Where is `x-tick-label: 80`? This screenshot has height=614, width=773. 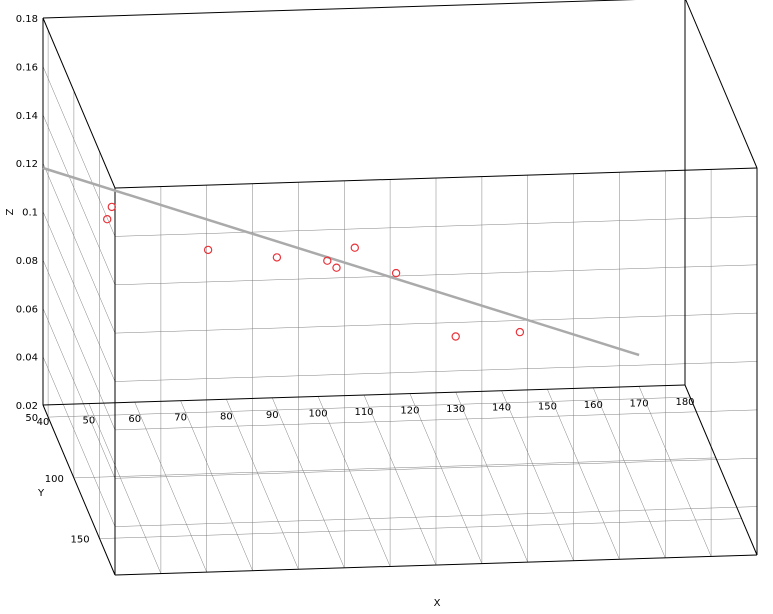 x-tick-label: 80 is located at coordinates (226, 416).